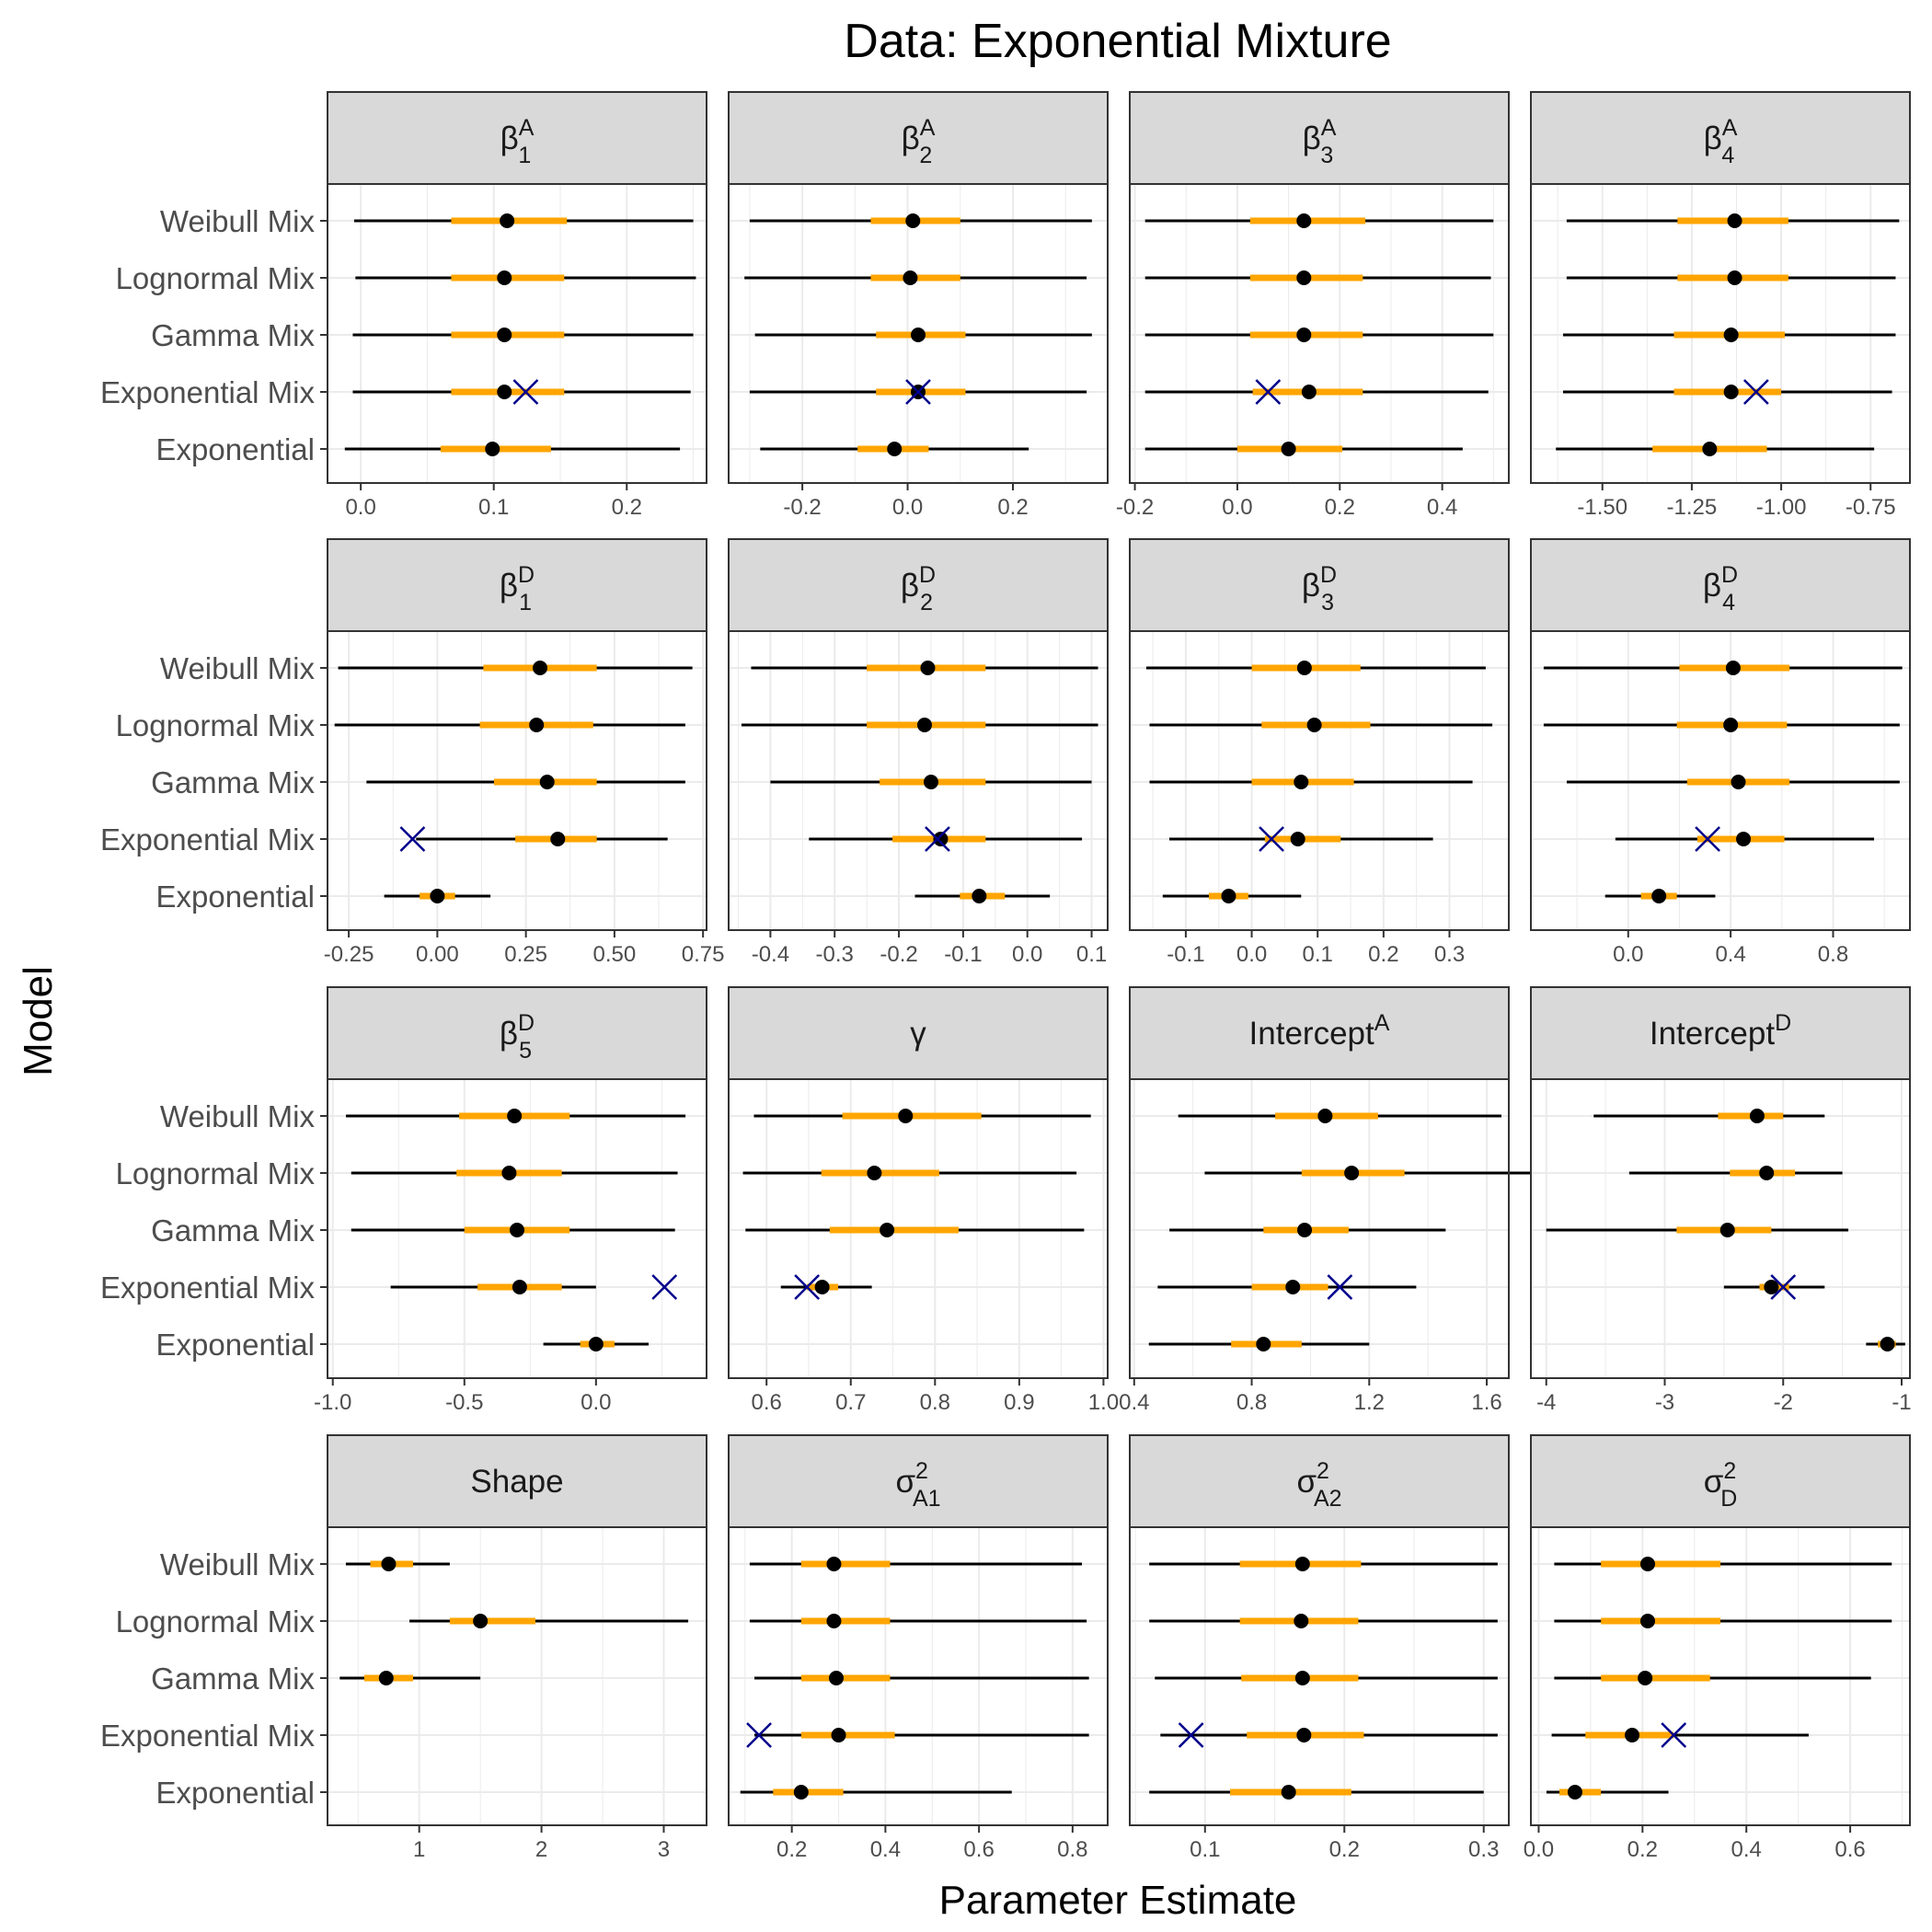 This screenshot has width=1932, height=1932. Describe the element at coordinates (1720, 305) in the screenshot. I see `facet-panel-4: βA 4 -1.50 -1.25 -1.00 -0.75` at that location.